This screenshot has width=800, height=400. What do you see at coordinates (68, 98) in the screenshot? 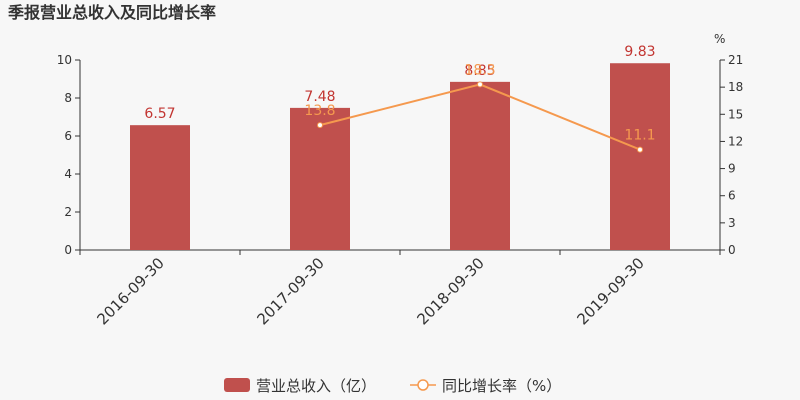
I see `left-tick-label: 8` at bounding box center [68, 98].